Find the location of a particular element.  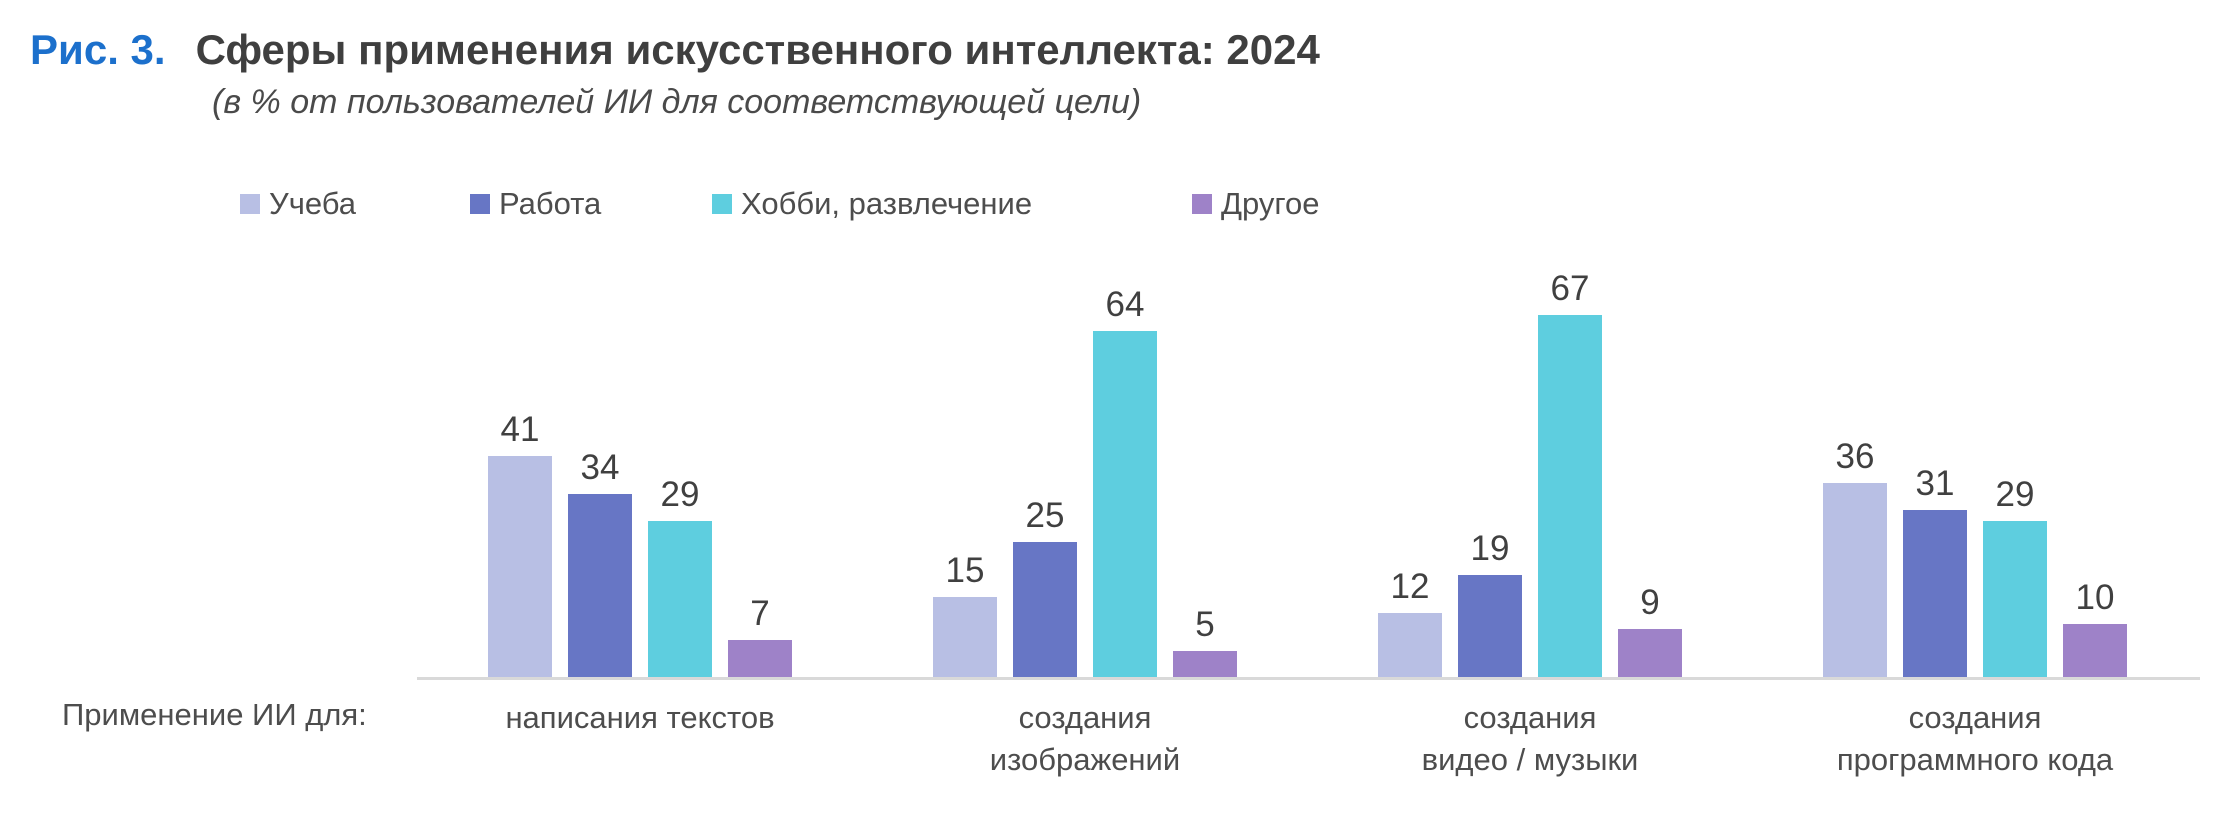

bar-hobby-entertainment-creating-images is located at coordinates (1125, 504).